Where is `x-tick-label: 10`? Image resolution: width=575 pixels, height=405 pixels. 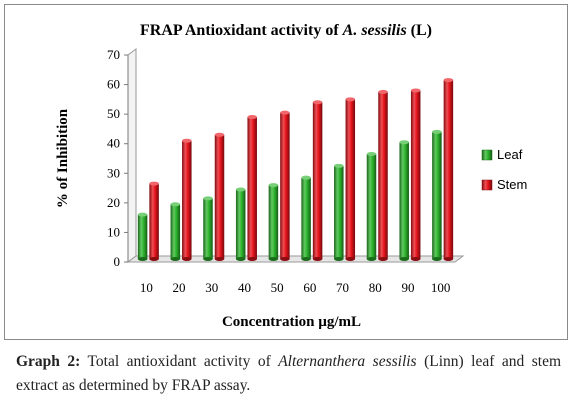
x-tick-label: 10 is located at coordinates (146, 287).